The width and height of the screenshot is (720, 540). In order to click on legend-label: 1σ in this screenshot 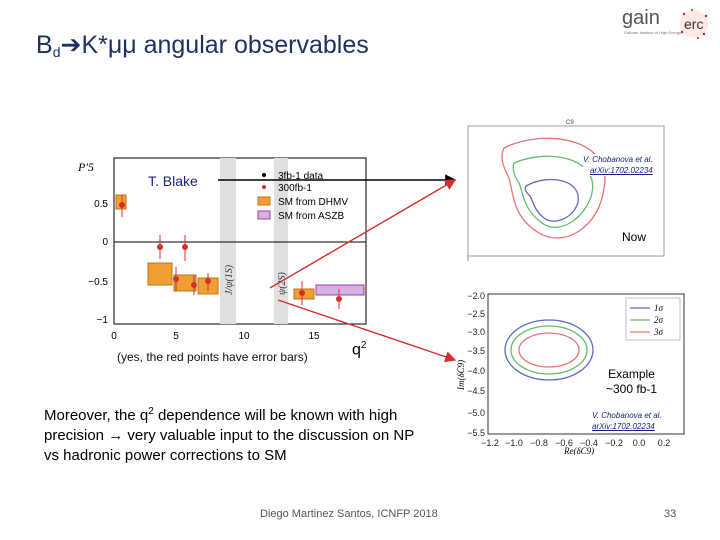, I will do `click(659, 308)`.